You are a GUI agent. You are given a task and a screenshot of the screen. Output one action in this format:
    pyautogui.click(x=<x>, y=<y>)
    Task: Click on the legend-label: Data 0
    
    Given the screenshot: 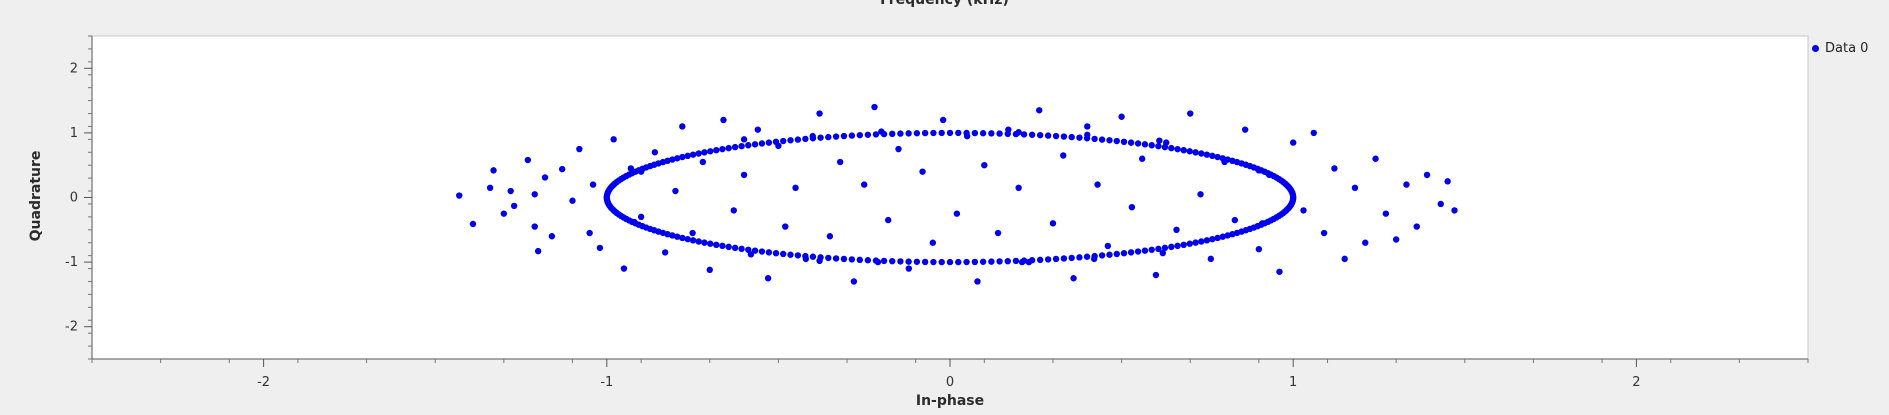 What is the action you would take?
    pyautogui.click(x=1847, y=48)
    